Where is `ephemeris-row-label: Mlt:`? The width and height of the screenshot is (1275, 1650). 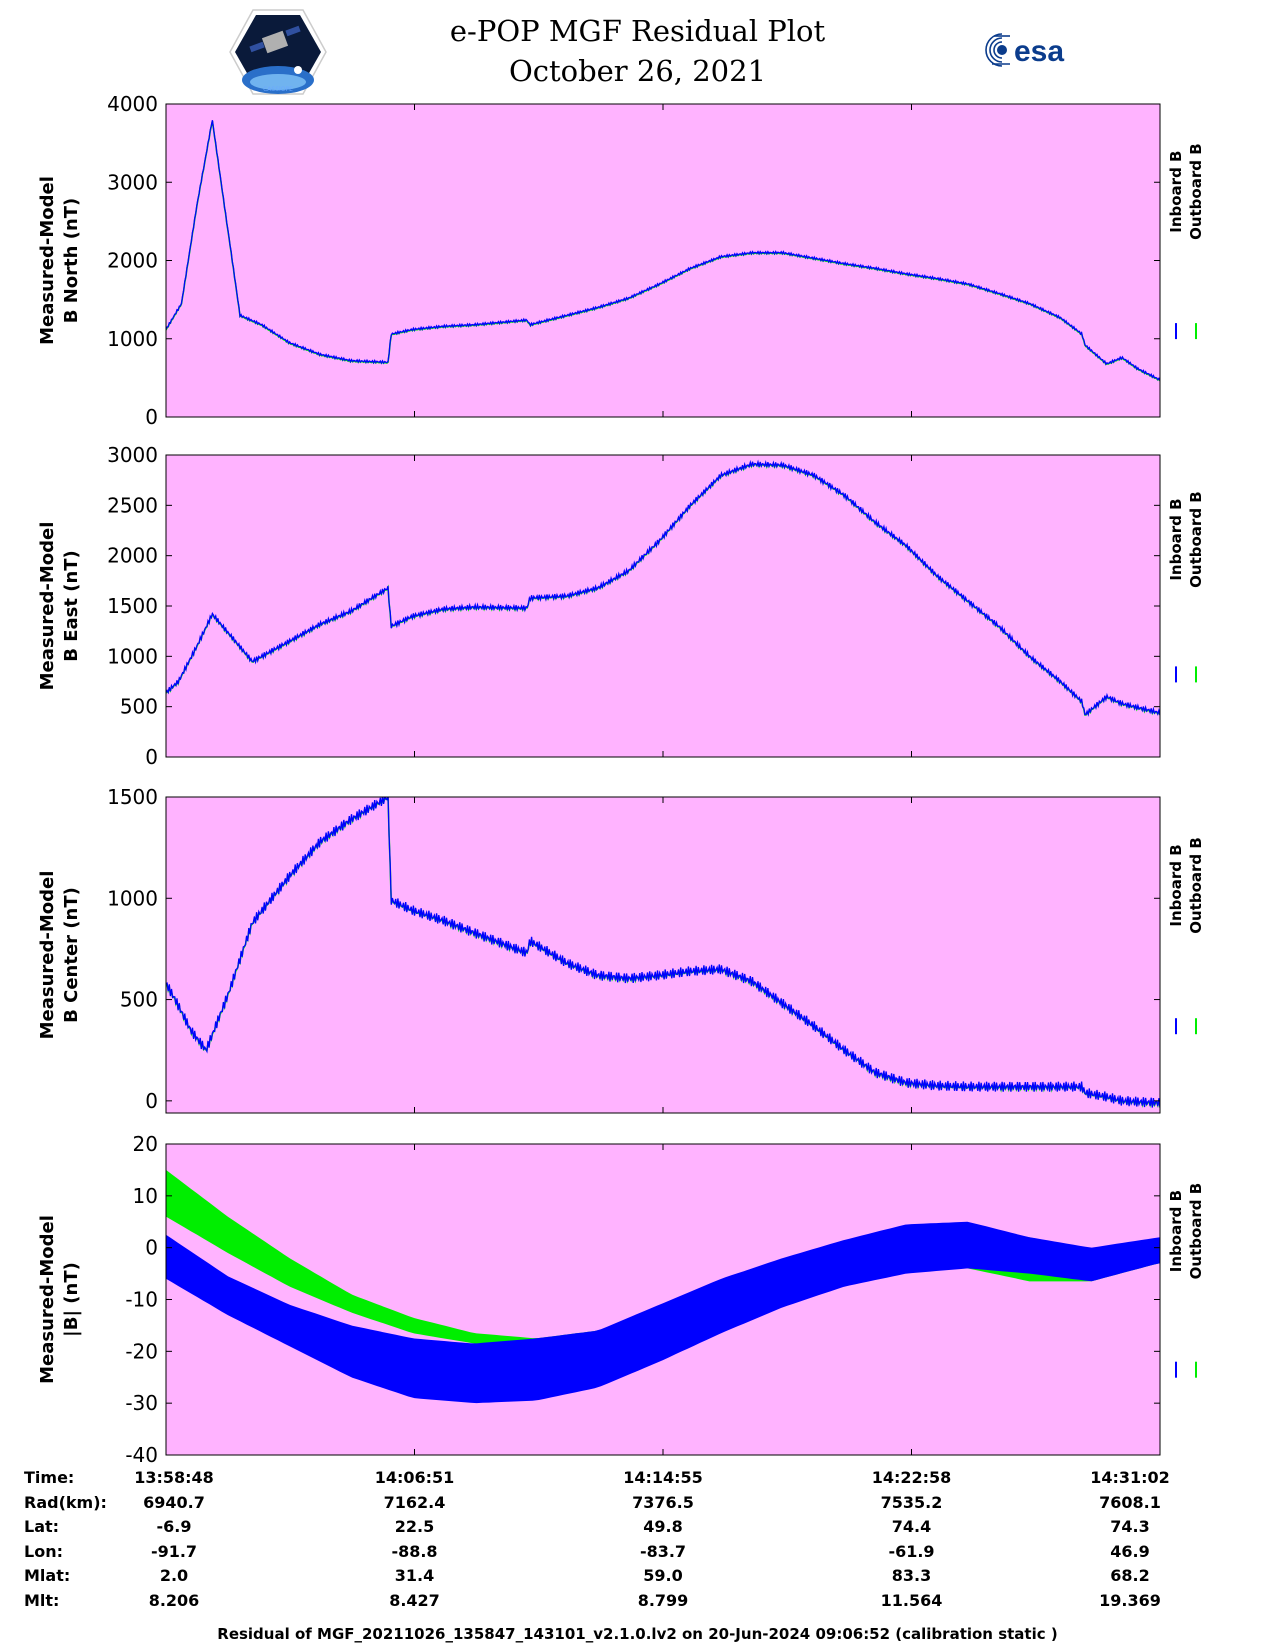 ephemeris-row-label: Mlt: is located at coordinates (42, 1600).